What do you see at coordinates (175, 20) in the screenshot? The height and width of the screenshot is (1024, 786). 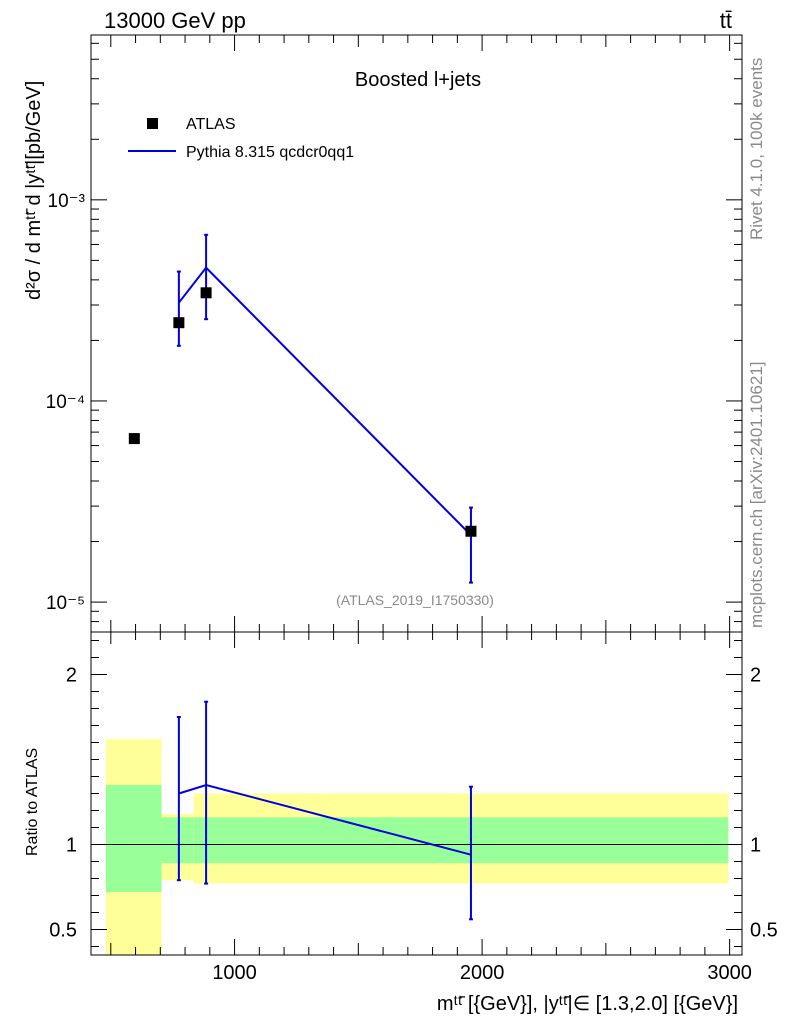 I see `energy-label: 13000 GeV pp` at bounding box center [175, 20].